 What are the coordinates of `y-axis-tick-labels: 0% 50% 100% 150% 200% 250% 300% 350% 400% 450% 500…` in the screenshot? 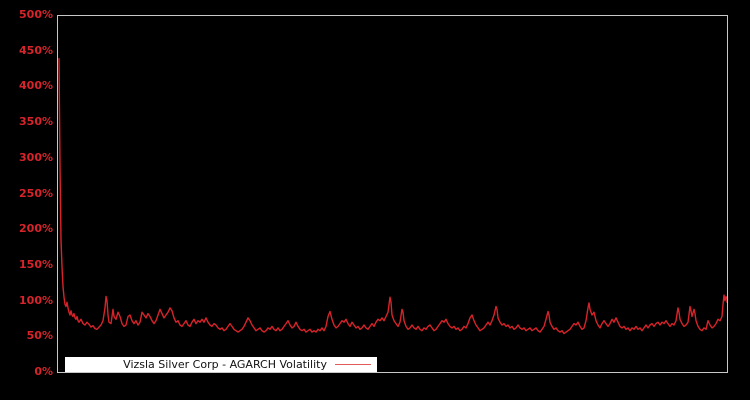 It's located at (26, 200).